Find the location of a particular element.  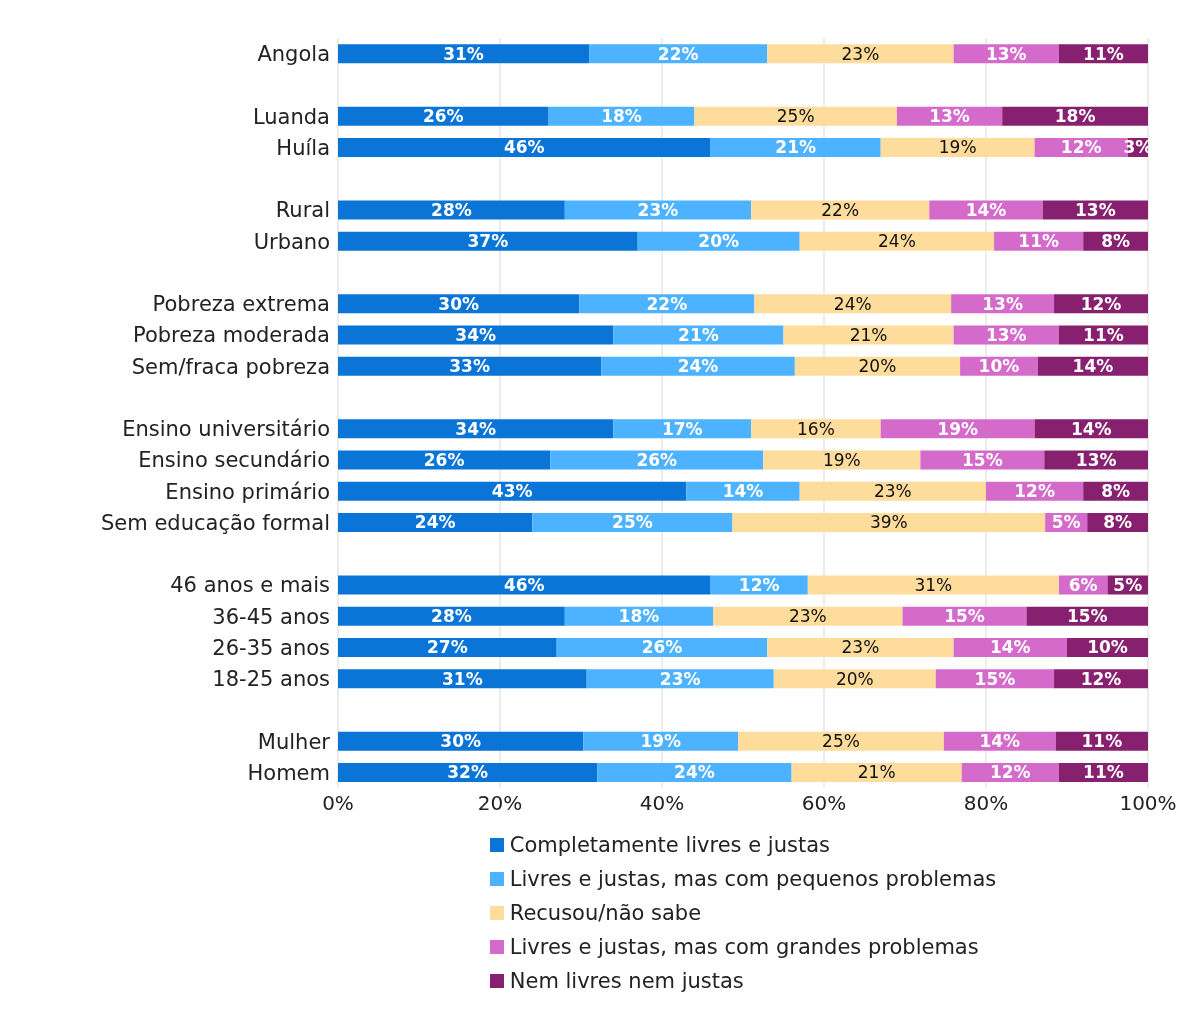

y-tick-label: Urbano is located at coordinates (291, 241).